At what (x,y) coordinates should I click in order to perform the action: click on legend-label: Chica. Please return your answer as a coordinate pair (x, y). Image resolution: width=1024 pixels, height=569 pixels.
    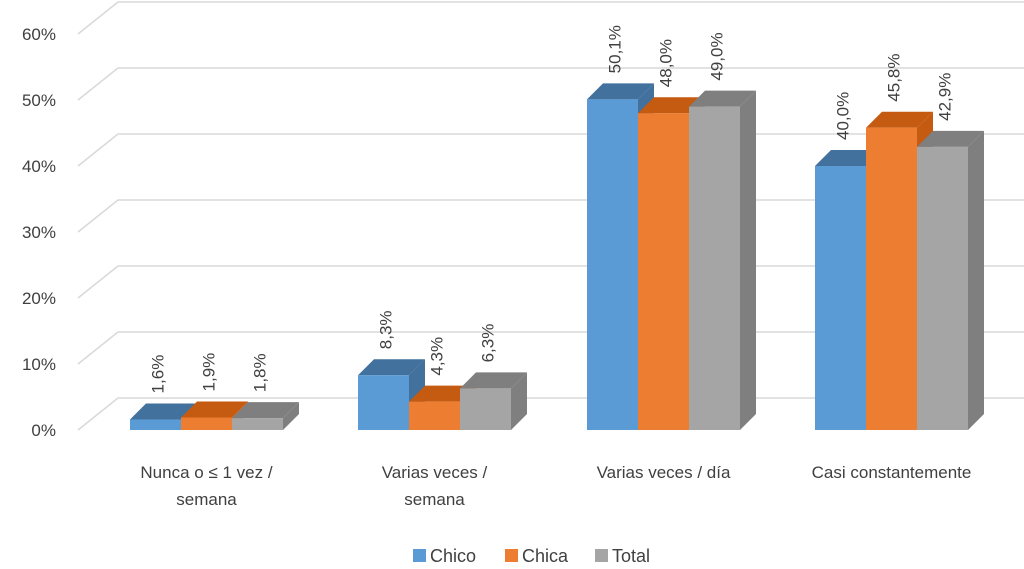
    Looking at the image, I should click on (545, 556).